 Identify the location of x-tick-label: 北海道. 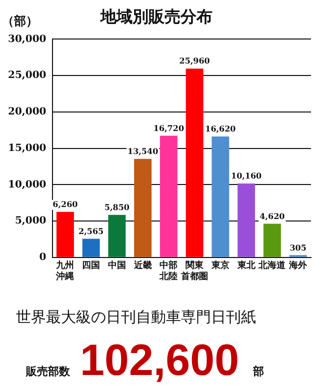
(272, 266).